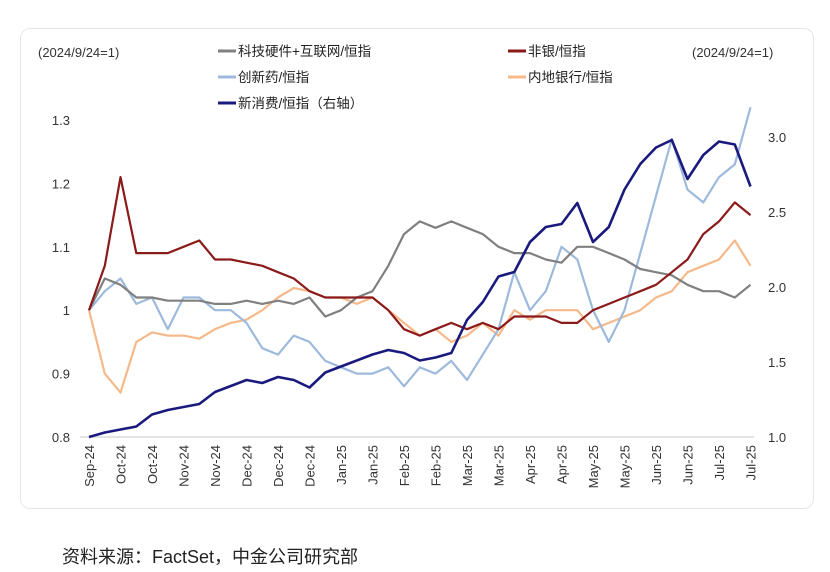 The height and width of the screenshot is (572, 830). What do you see at coordinates (61, 120) in the screenshot?
I see `left-y-tick-label: 1.3` at bounding box center [61, 120].